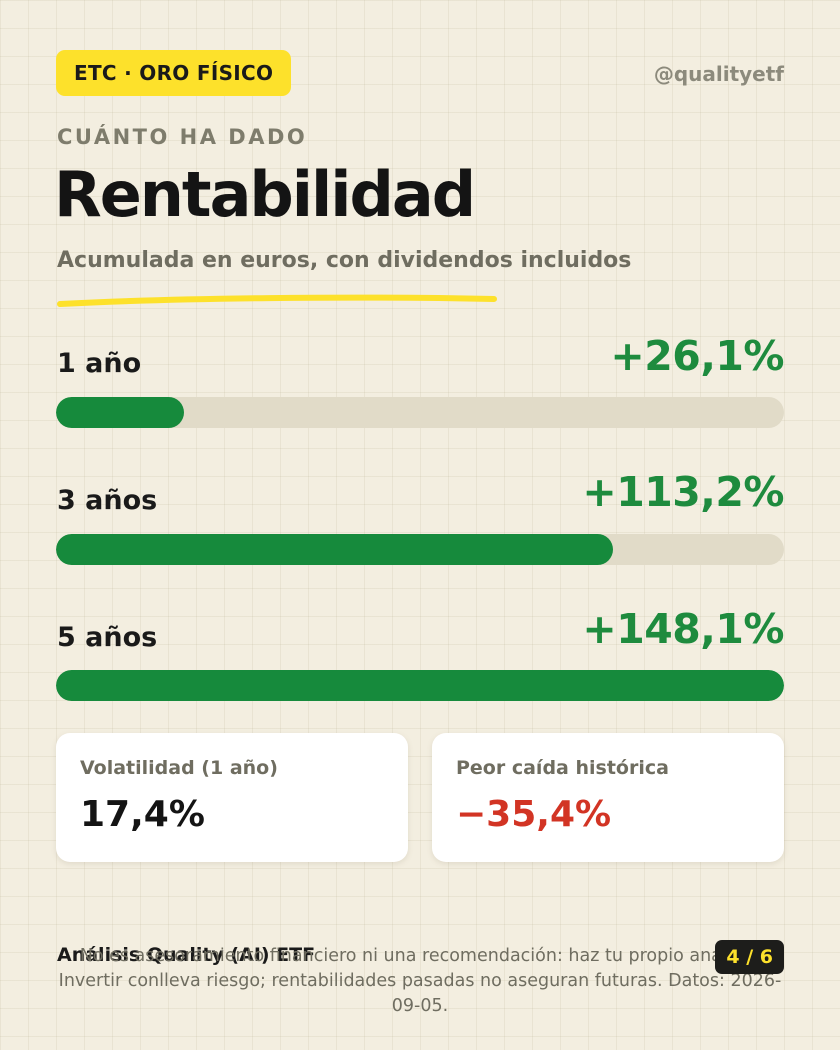 The width and height of the screenshot is (840, 1050). I want to click on highlight-underline, so click(277, 300).